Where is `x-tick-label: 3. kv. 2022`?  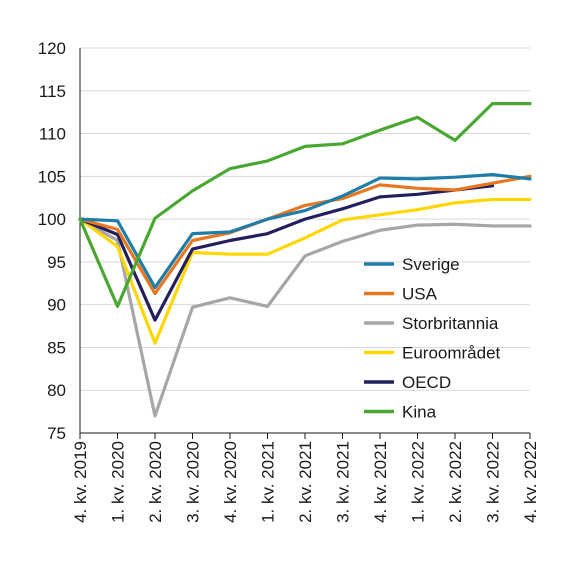
x-tick-label: 3. kv. 2022 is located at coordinates (493, 482).